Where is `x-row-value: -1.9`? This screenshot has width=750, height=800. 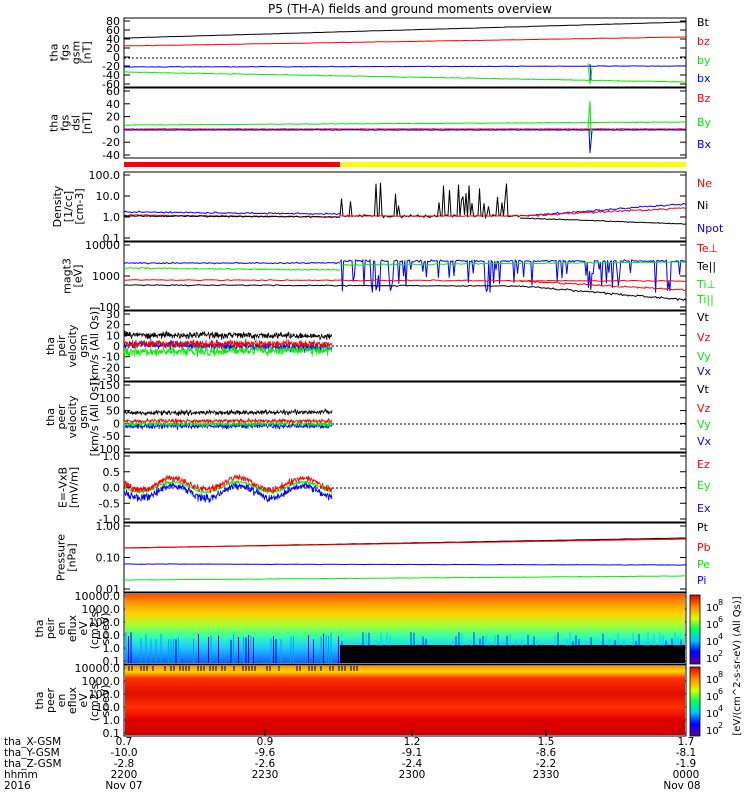 x-row-value: -1.9 is located at coordinates (686, 764).